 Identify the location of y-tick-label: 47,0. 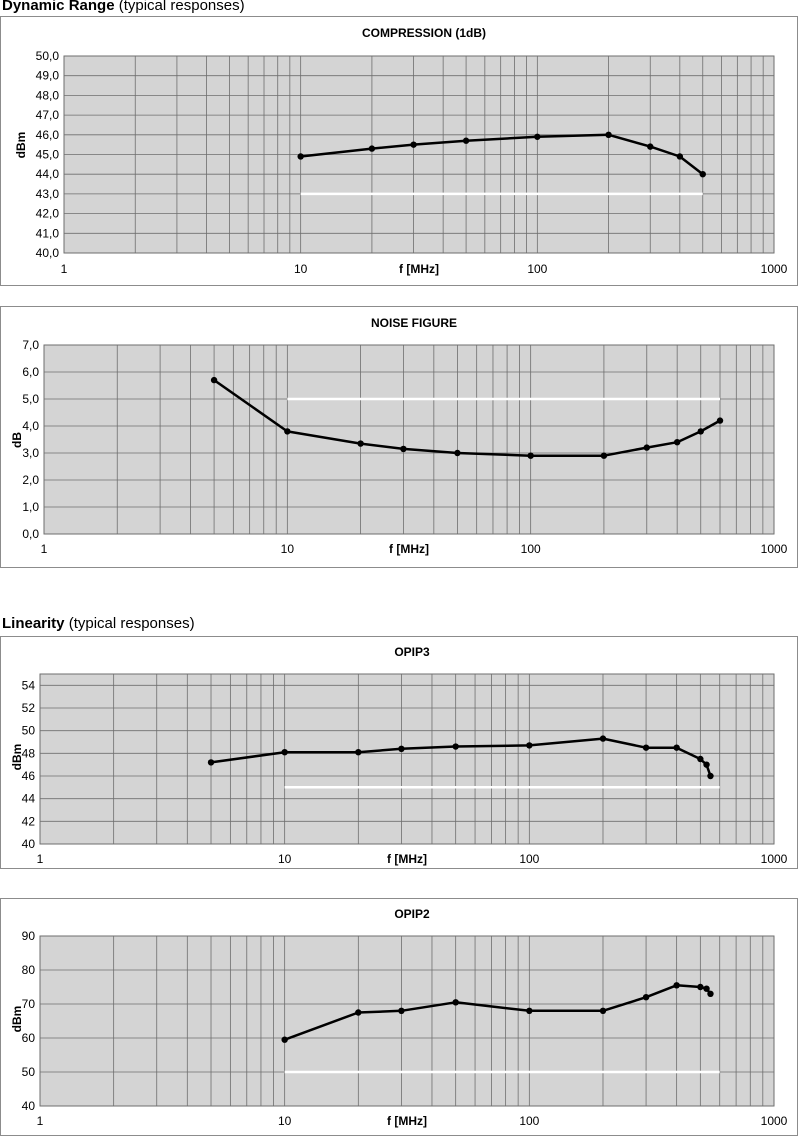
(48, 115).